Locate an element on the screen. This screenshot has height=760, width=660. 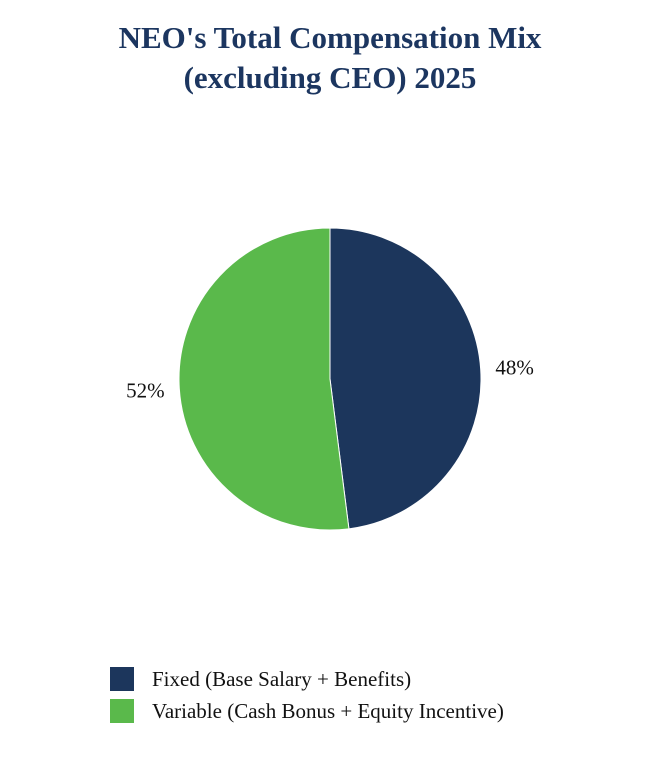
pie-slice-fixed is located at coordinates (405, 378).